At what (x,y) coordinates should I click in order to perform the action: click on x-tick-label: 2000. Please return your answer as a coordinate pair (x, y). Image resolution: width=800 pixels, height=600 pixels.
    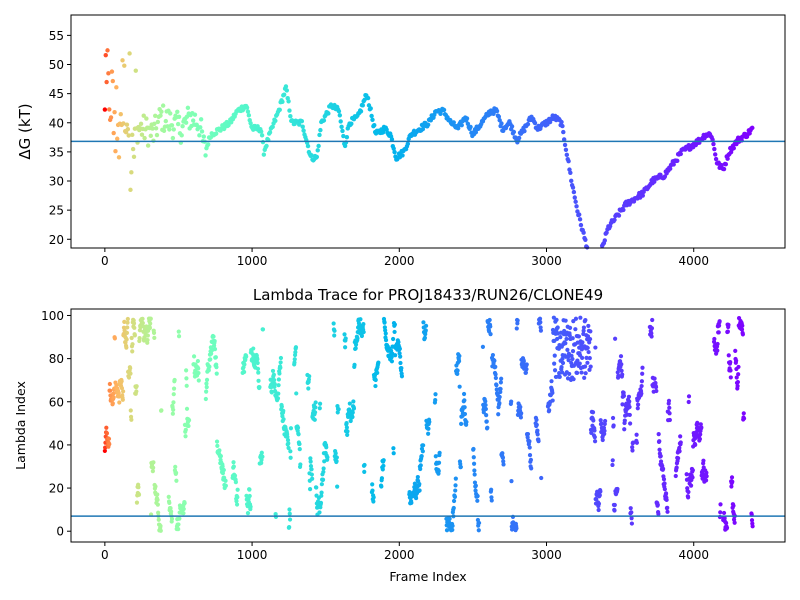
    Looking at the image, I should click on (399, 555).